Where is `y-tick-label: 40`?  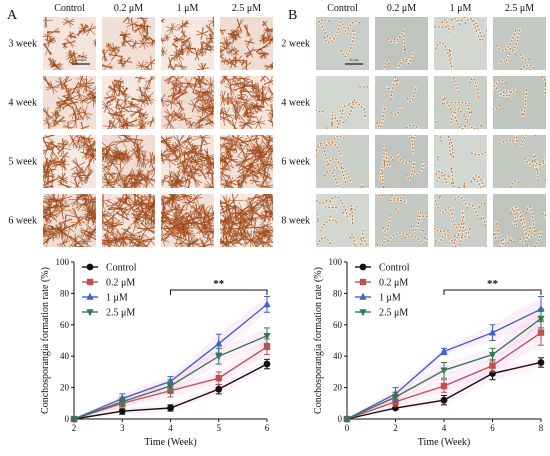 y-tick-label: 40 is located at coordinates (338, 356).